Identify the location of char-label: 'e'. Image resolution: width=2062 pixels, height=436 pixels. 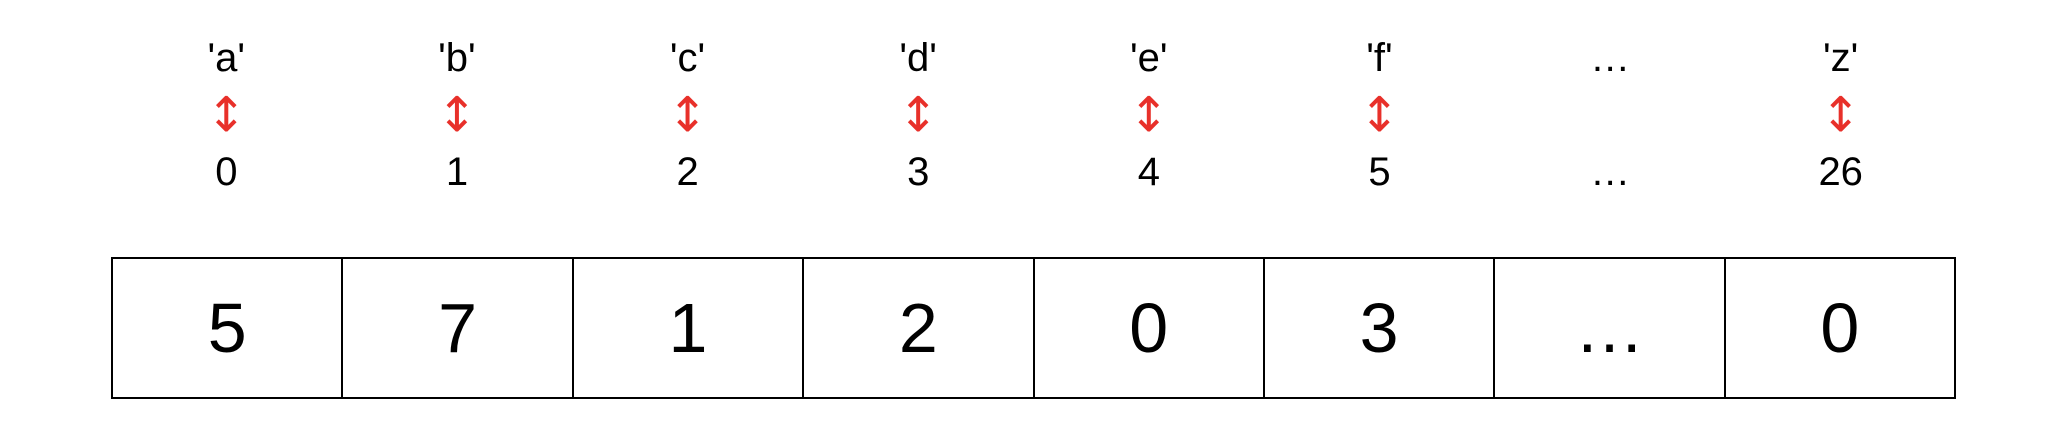
(1149, 58).